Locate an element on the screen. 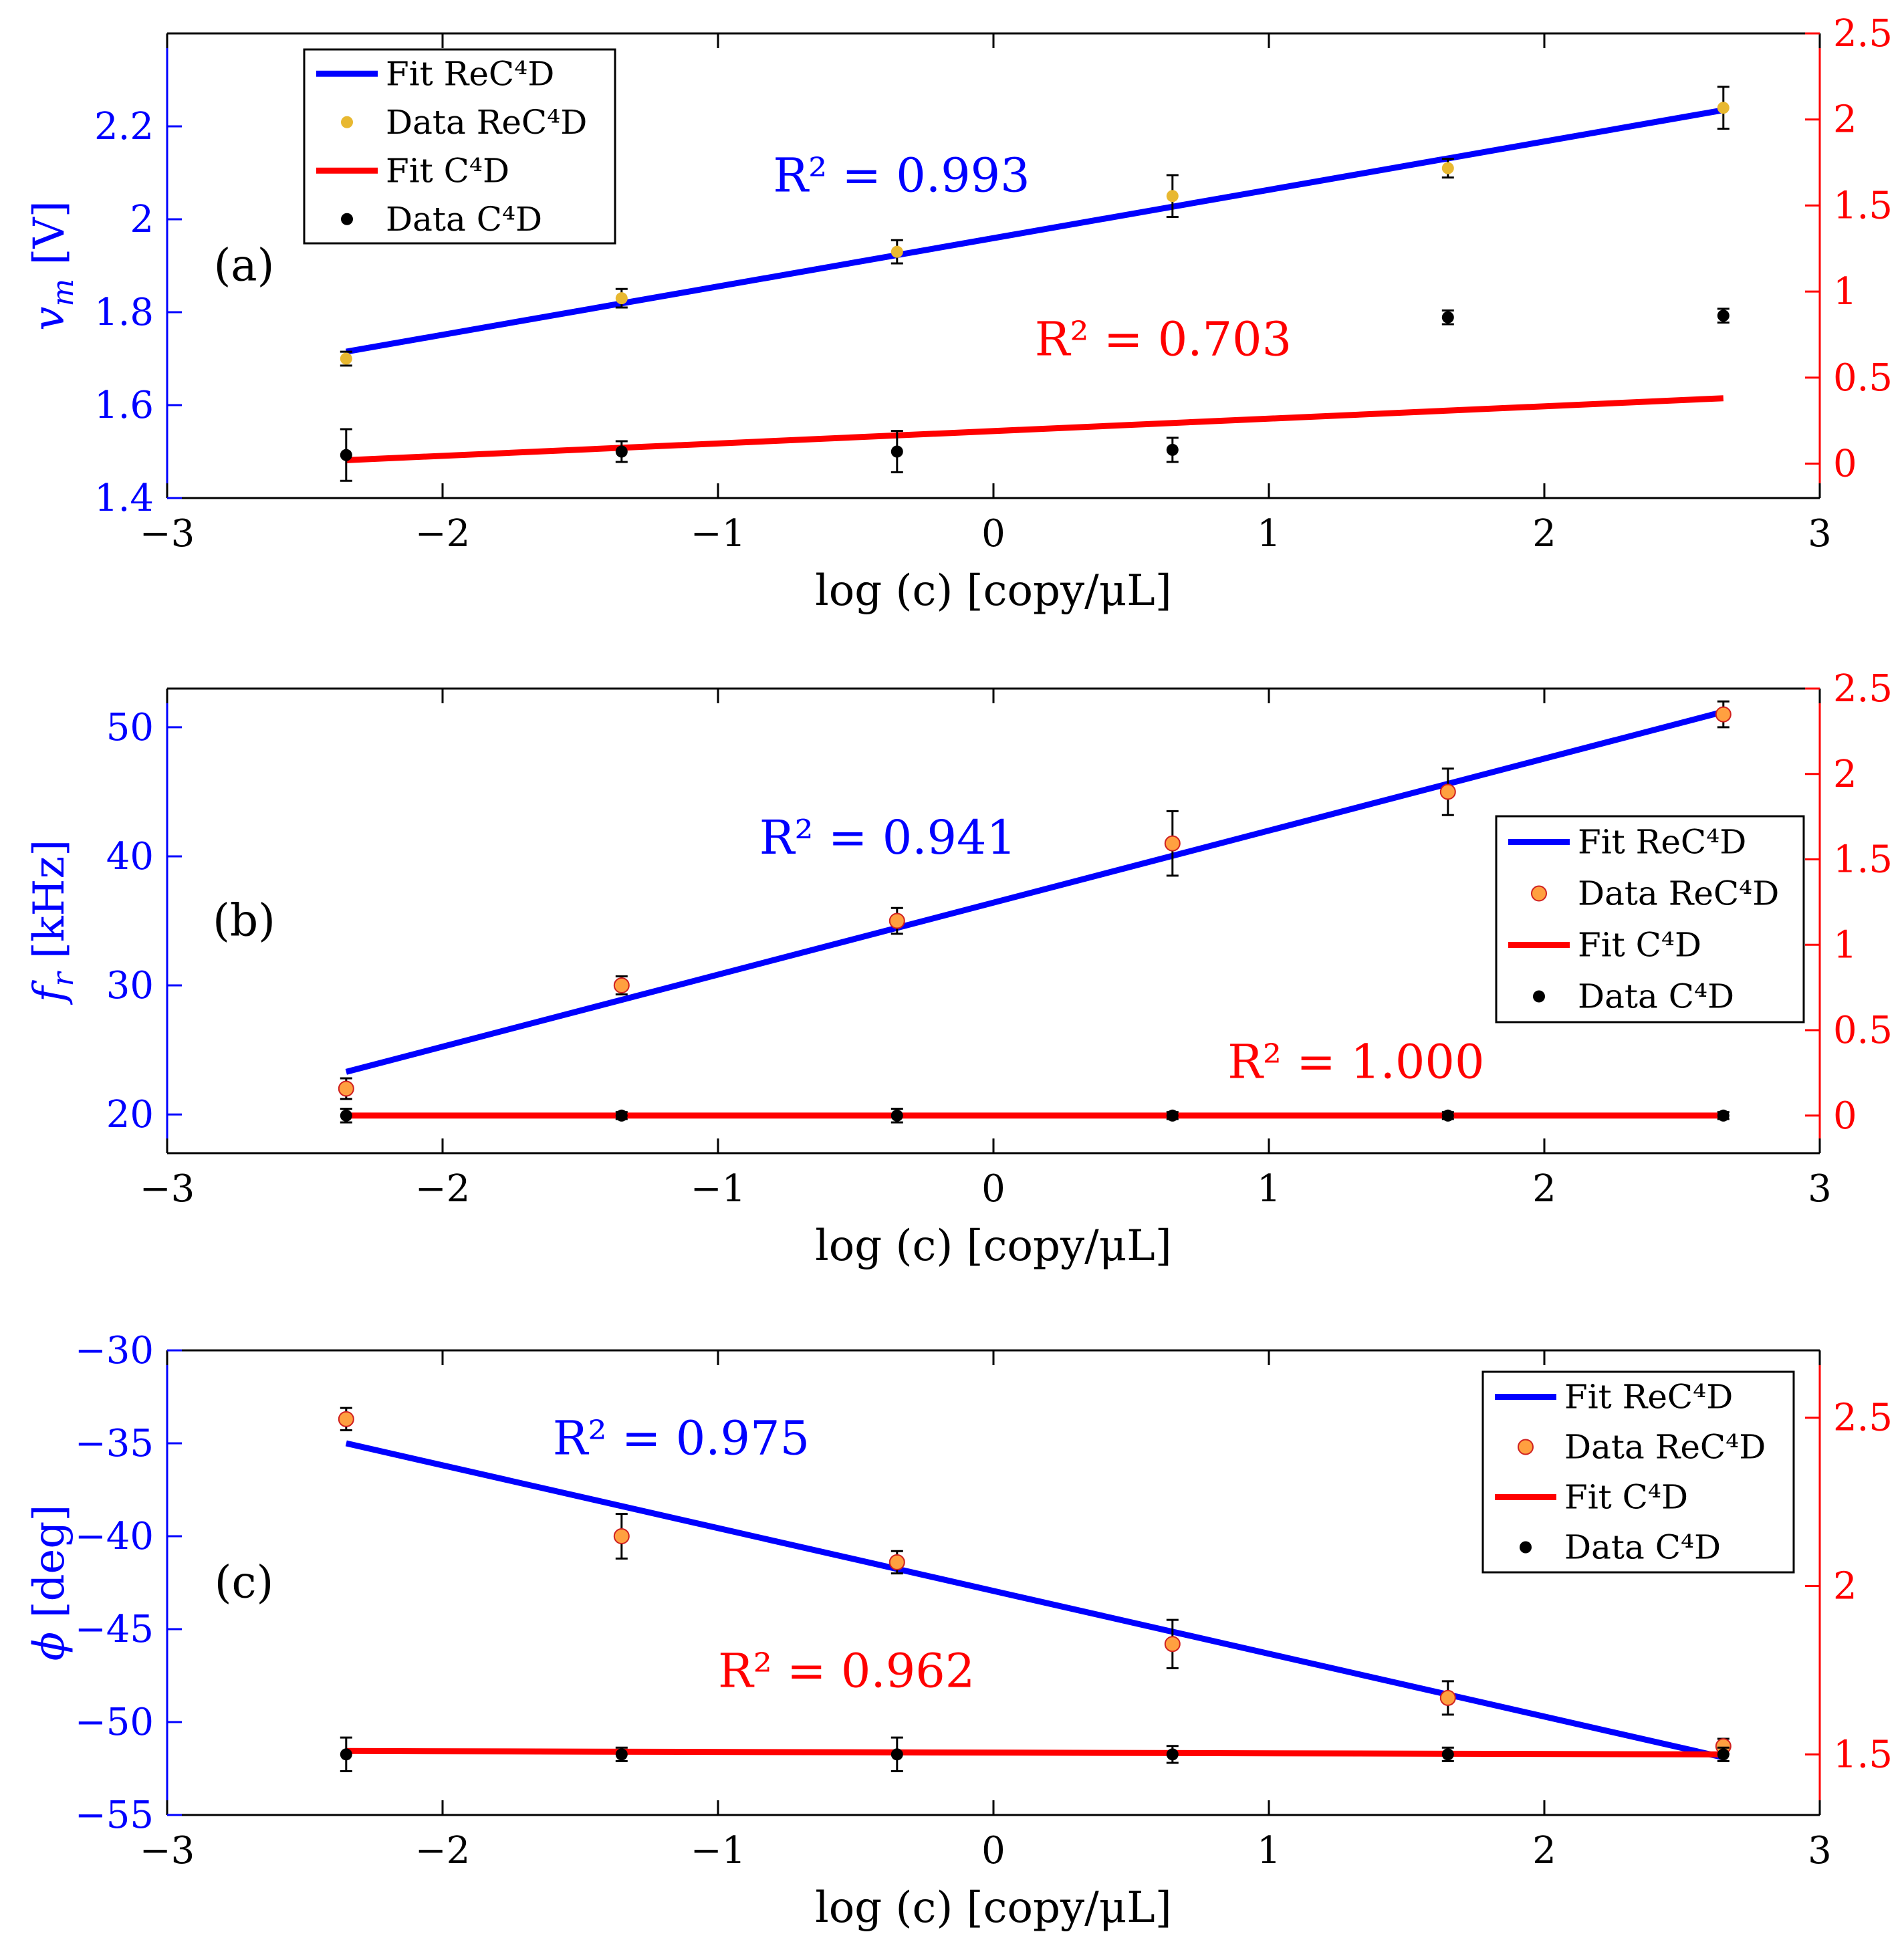 This screenshot has width=1904, height=1938. y-right-tick-label: 0.5 is located at coordinates (1863, 378).